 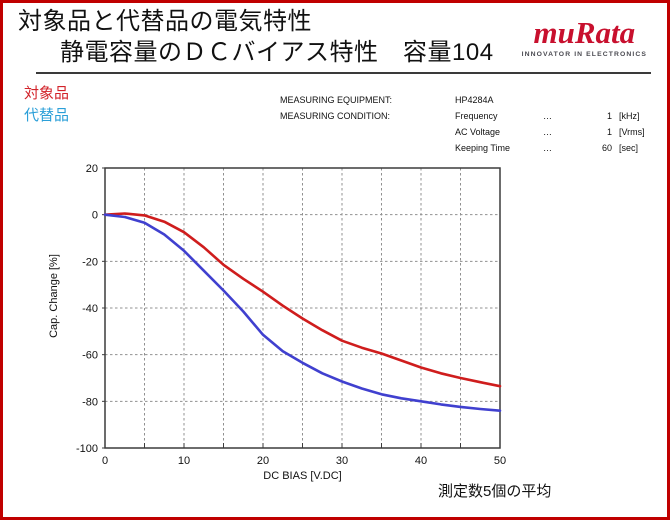 I want to click on condition-unit: [kHz], so click(x=629, y=116).